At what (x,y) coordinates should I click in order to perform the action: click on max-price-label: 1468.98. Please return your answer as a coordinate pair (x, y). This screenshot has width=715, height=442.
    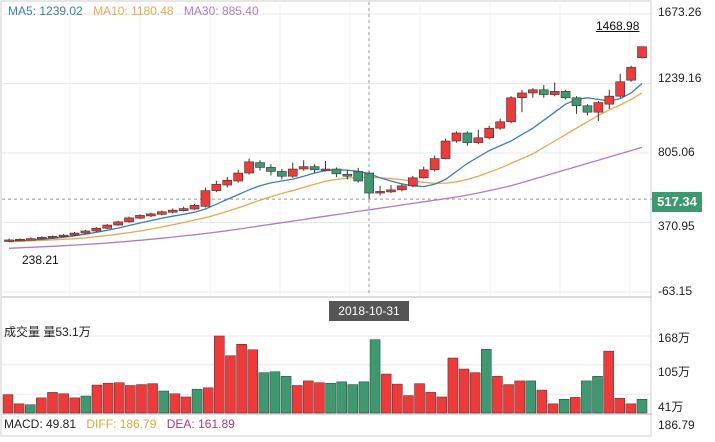
    Looking at the image, I should click on (618, 26).